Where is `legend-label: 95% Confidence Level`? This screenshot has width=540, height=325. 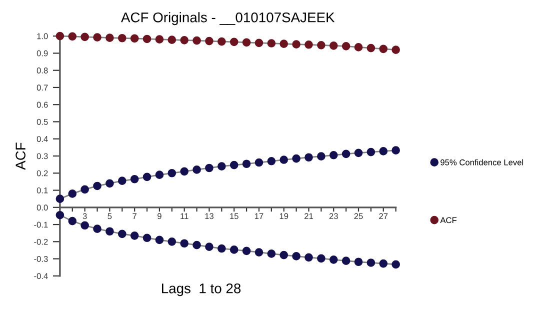 legend-label: 95% Confidence Level is located at coordinates (482, 162).